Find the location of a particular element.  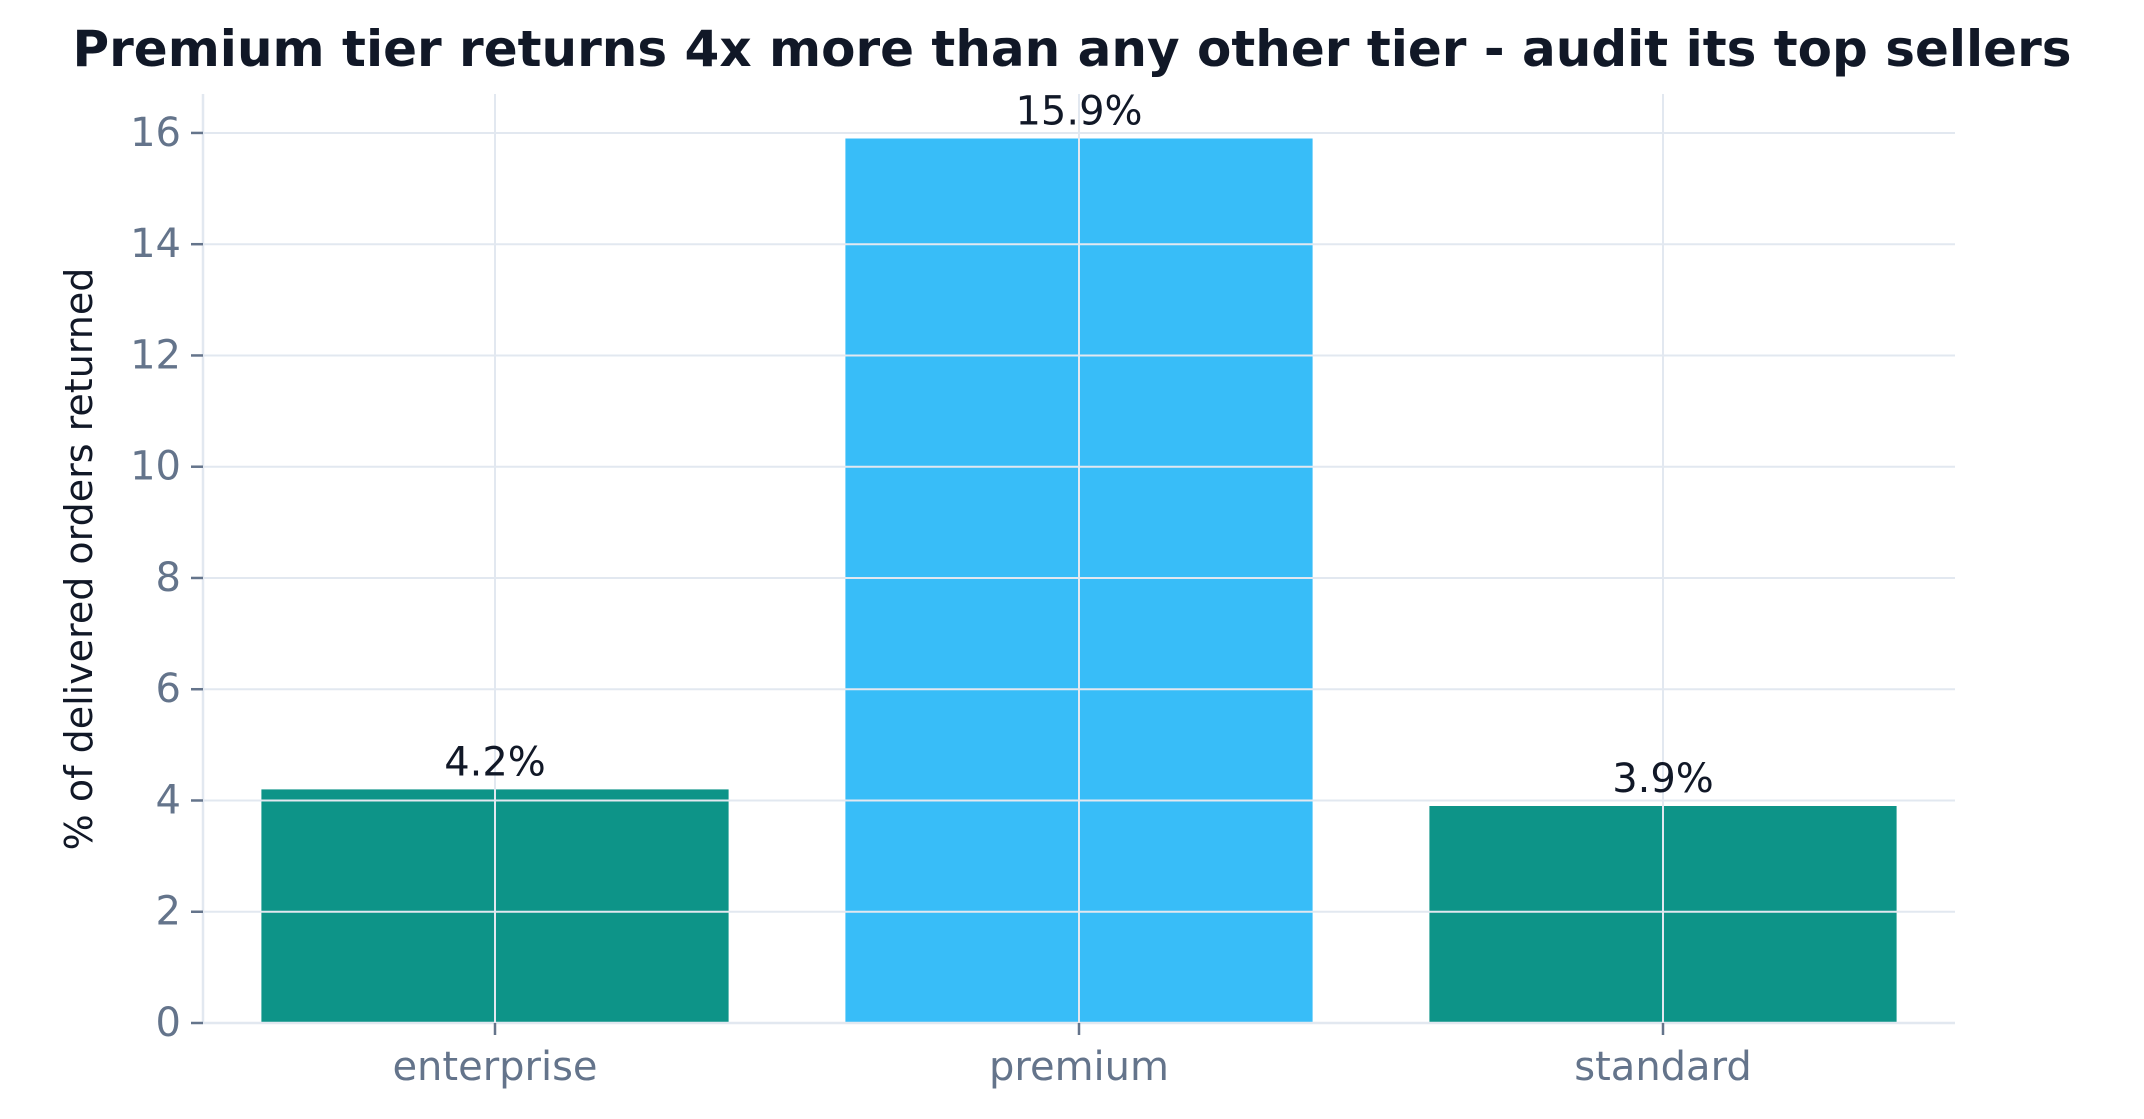

y-tick-label: 8 is located at coordinates (168, 578).